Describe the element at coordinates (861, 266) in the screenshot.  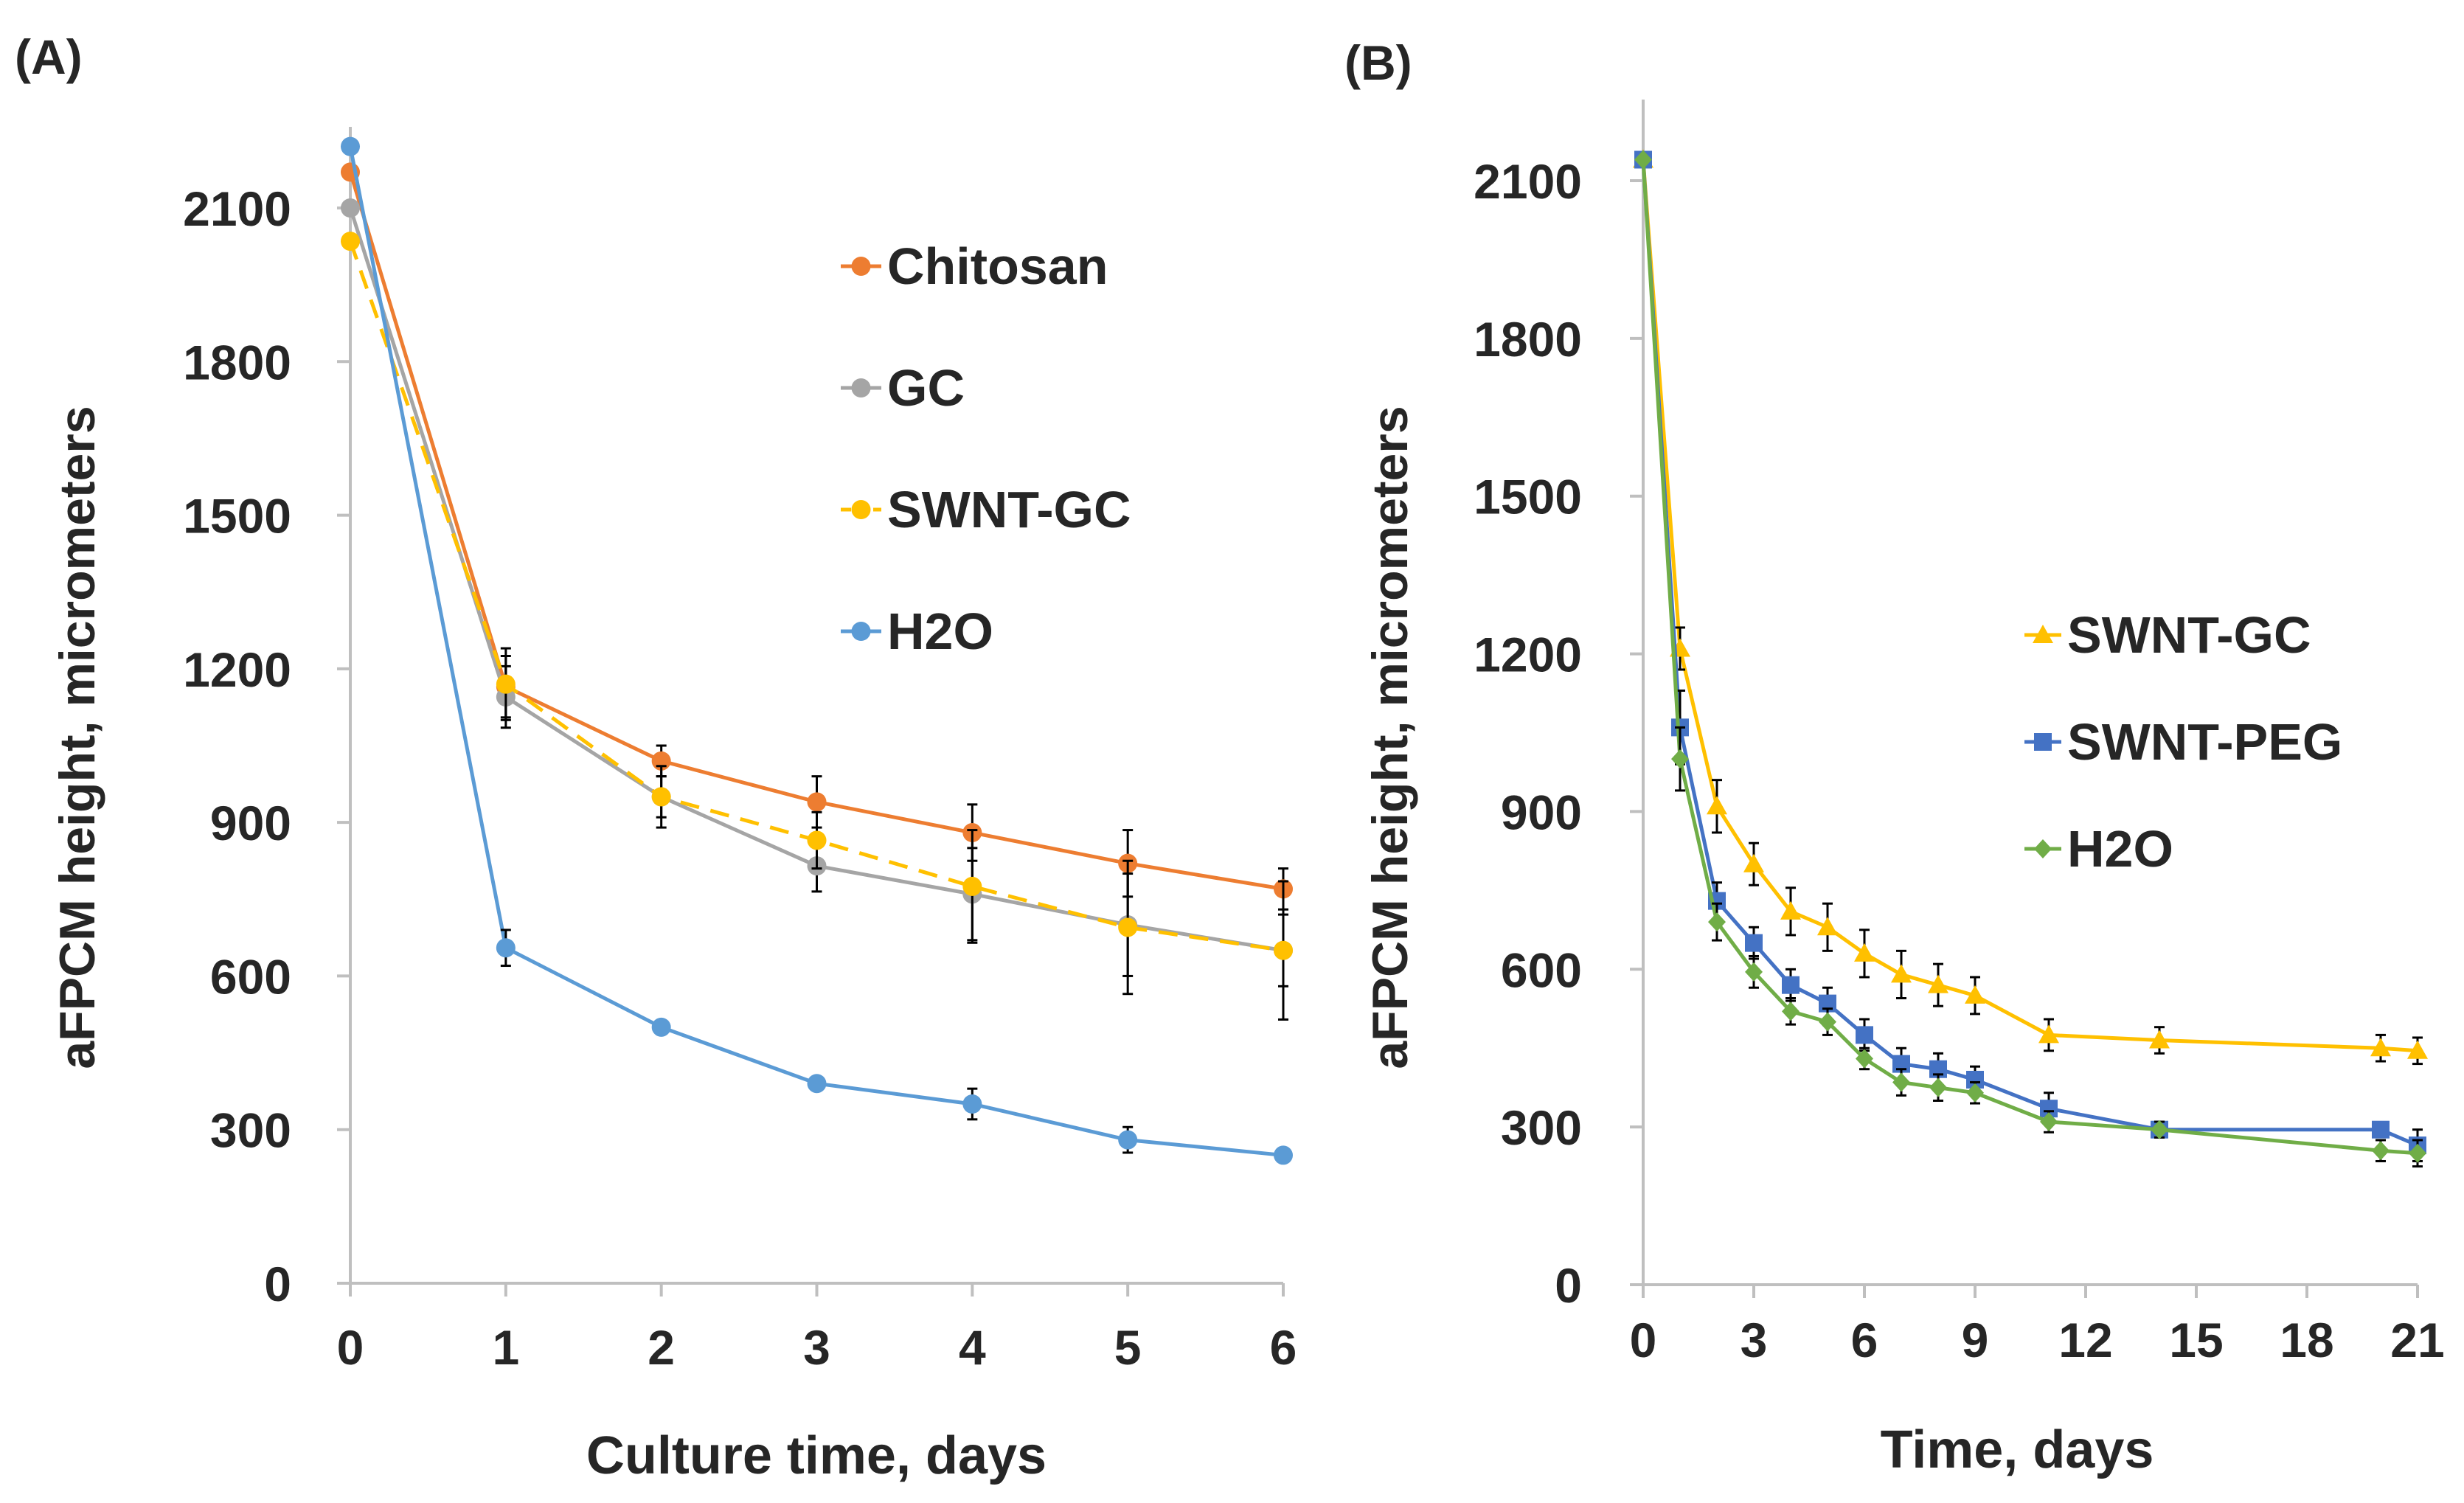
I see `legend-marker-chitosan` at that location.